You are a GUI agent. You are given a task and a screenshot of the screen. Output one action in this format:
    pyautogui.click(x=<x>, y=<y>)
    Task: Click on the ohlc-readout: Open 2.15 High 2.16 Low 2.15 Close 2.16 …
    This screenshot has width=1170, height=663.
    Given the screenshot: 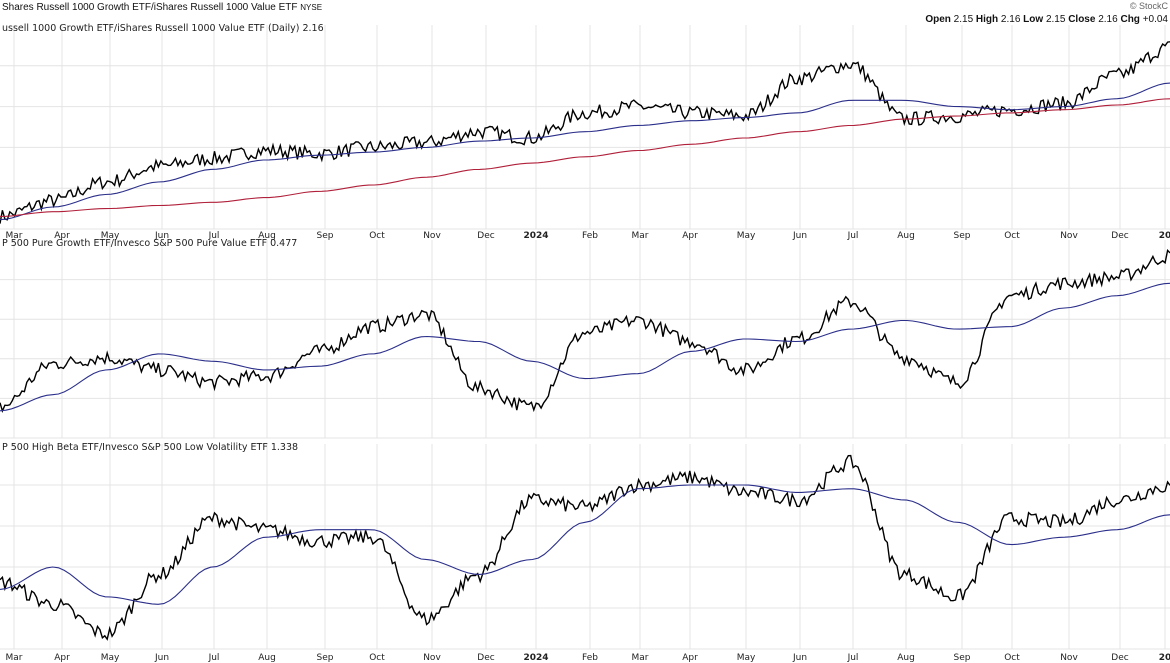 What is the action you would take?
    pyautogui.click(x=1046, y=19)
    